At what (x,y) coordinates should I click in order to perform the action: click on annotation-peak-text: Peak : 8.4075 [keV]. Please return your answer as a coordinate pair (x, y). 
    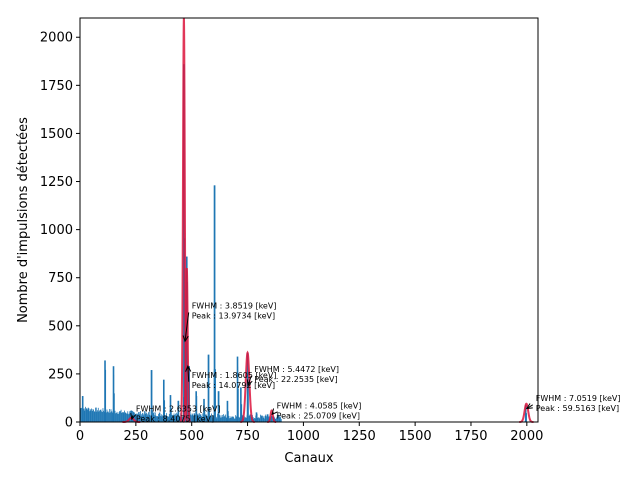
    Looking at the image, I should click on (175, 418).